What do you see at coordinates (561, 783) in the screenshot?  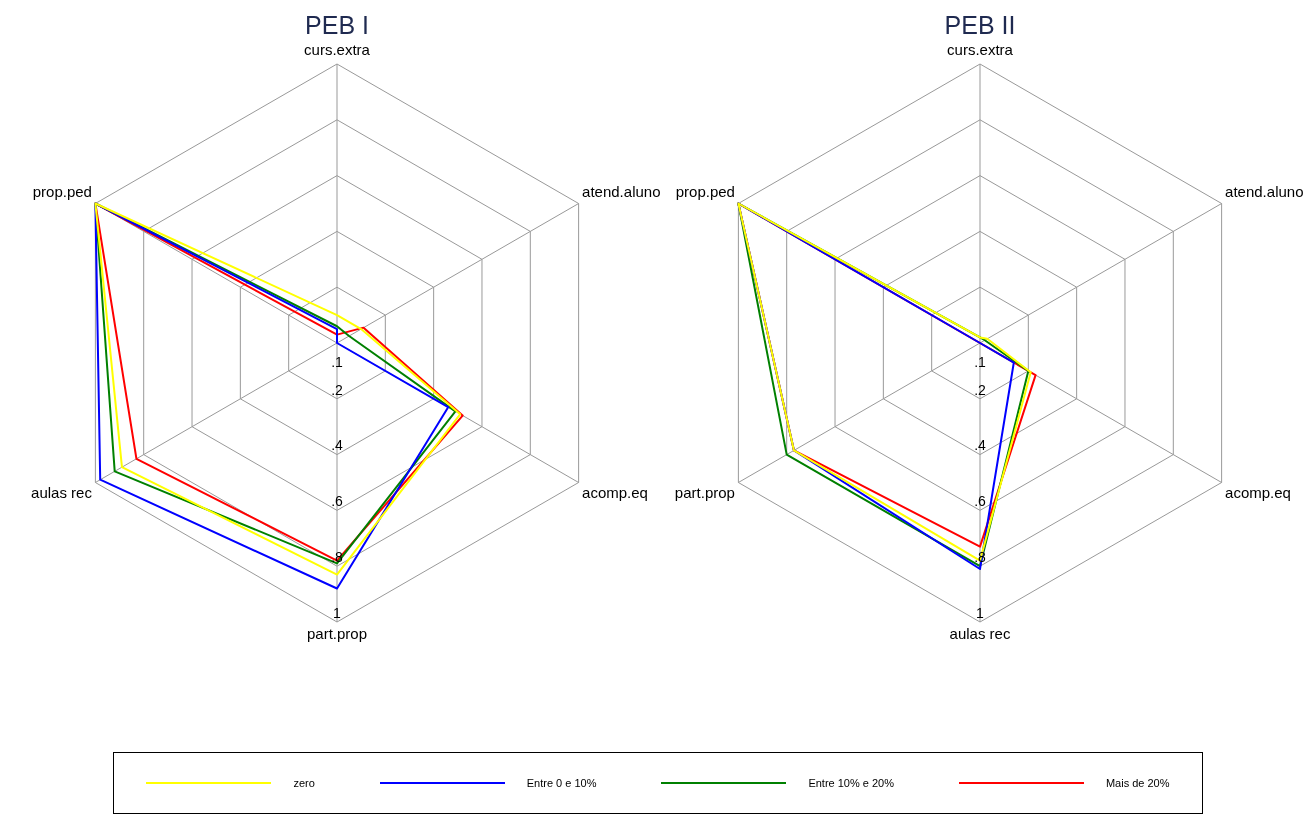 I see `text: Entre 0 e 10%` at bounding box center [561, 783].